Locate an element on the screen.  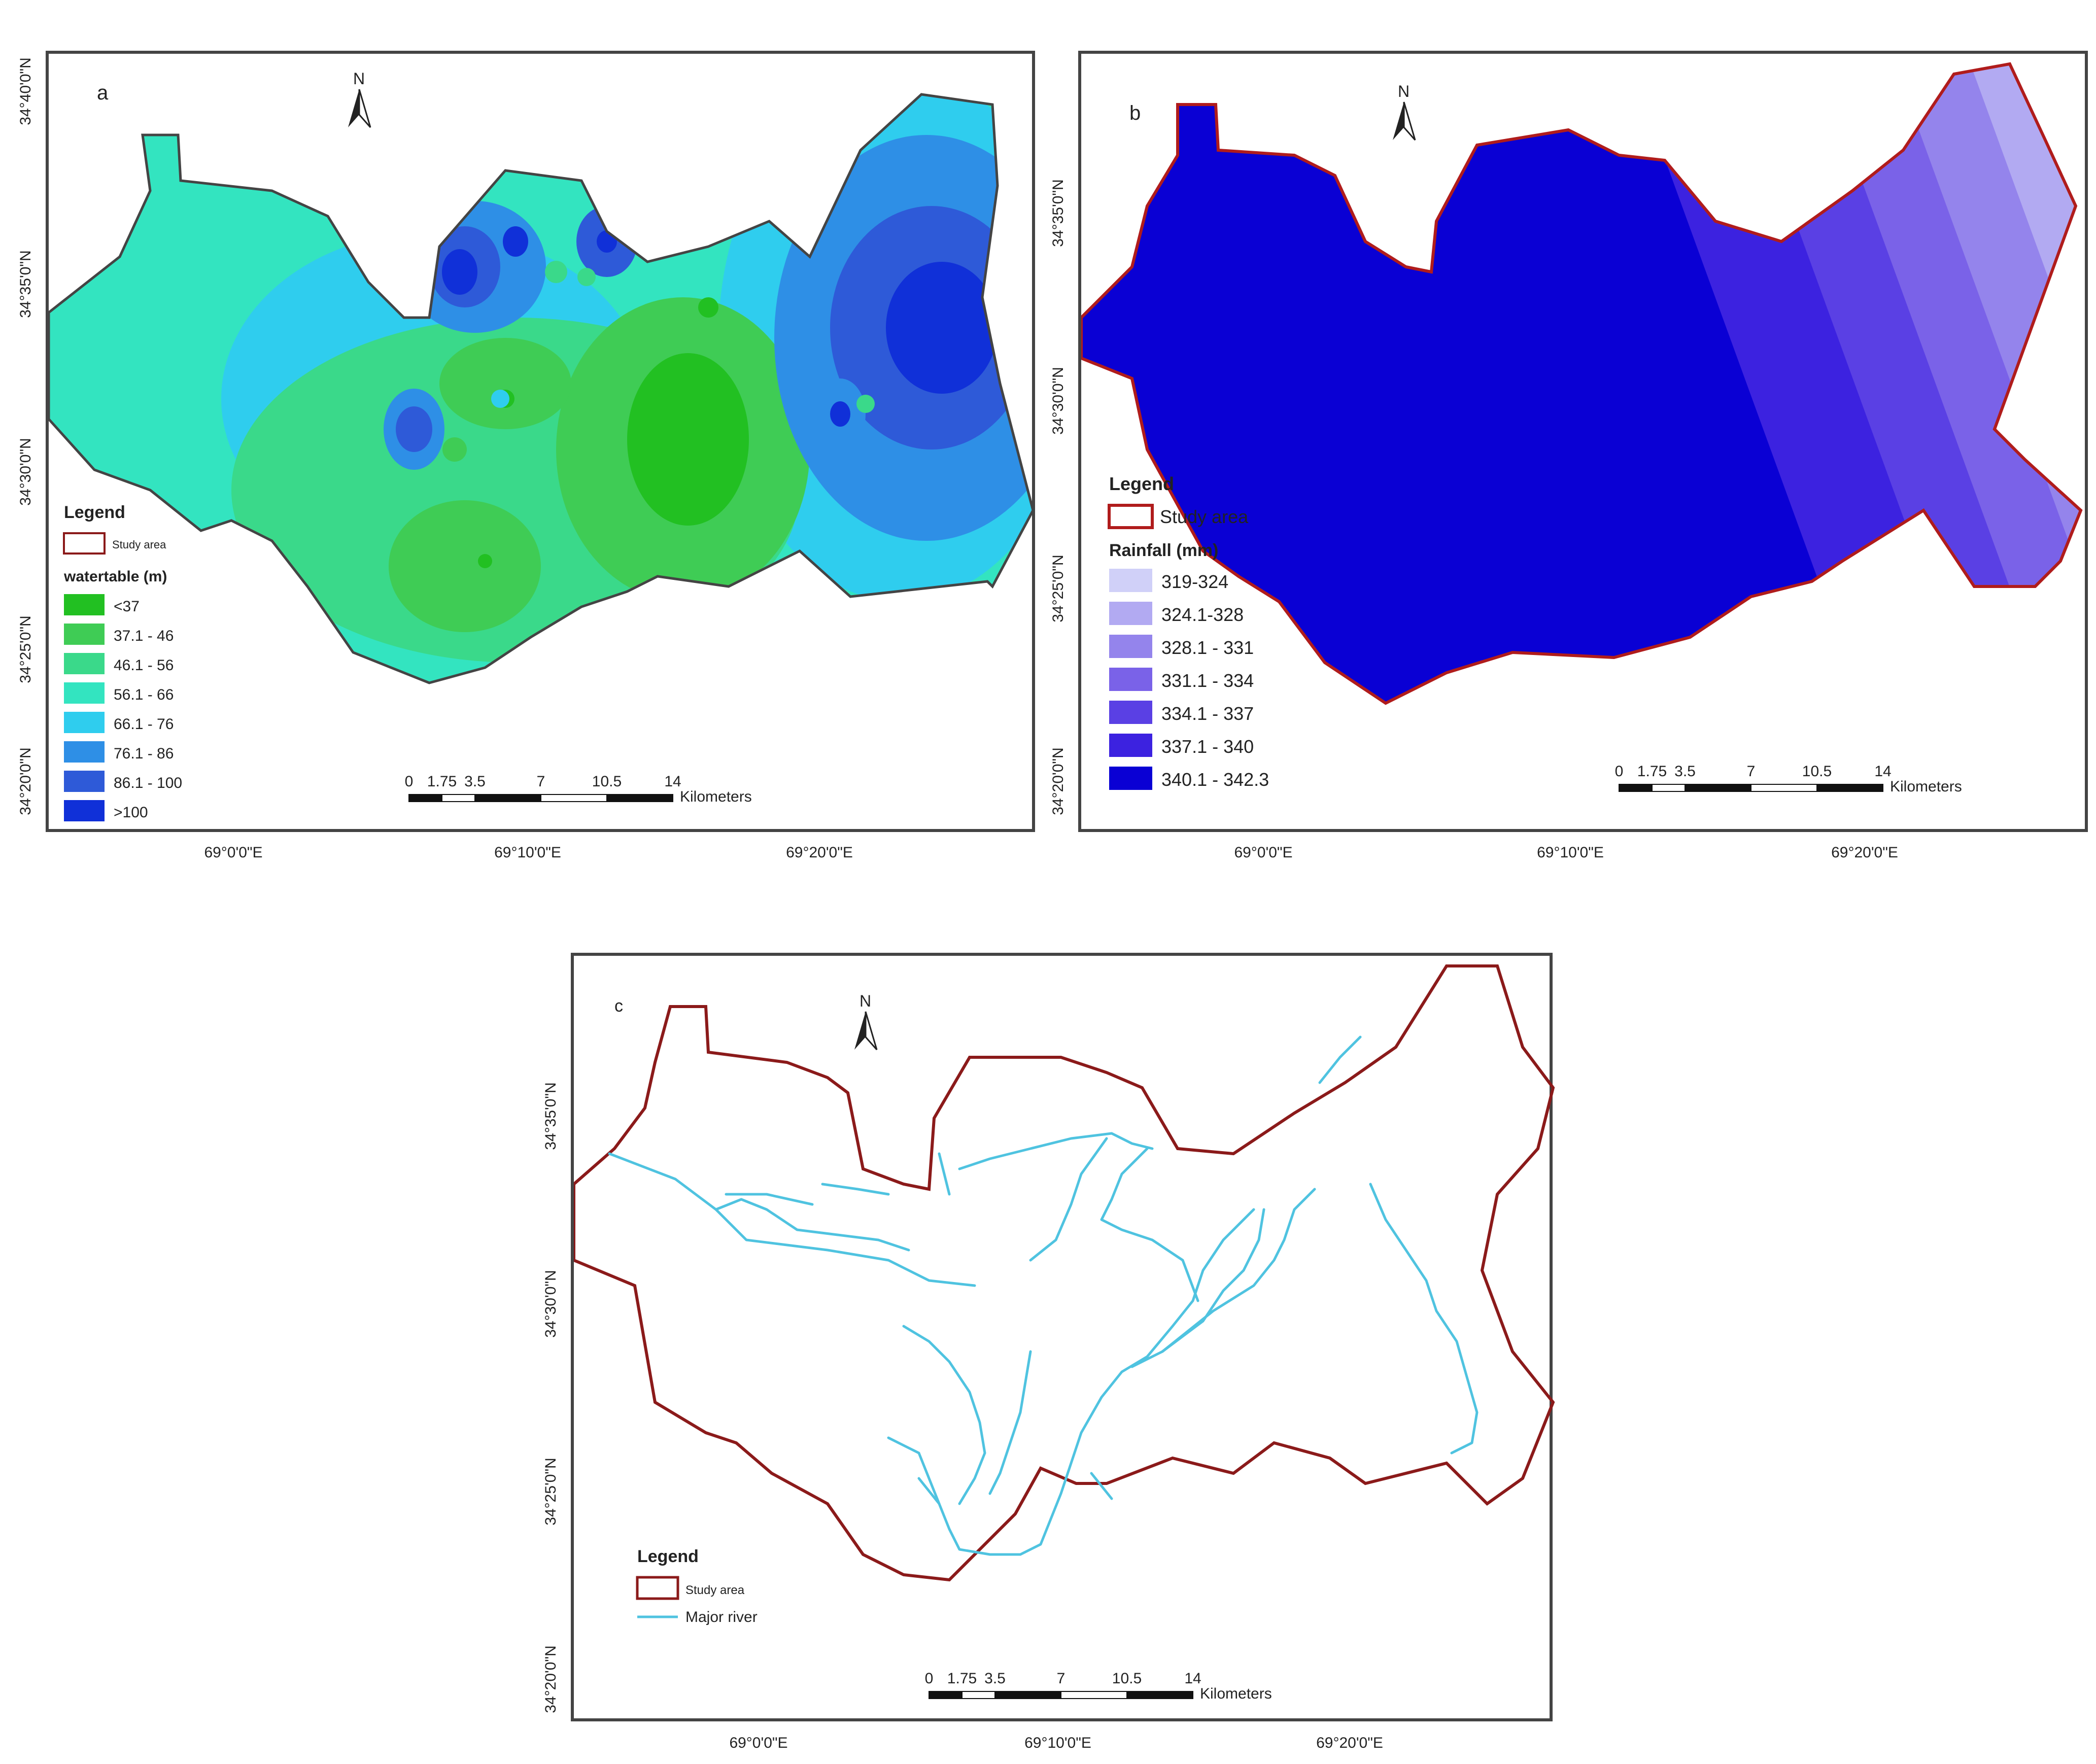
legend-class-label: 328.1 - 331 is located at coordinates (1207, 648).